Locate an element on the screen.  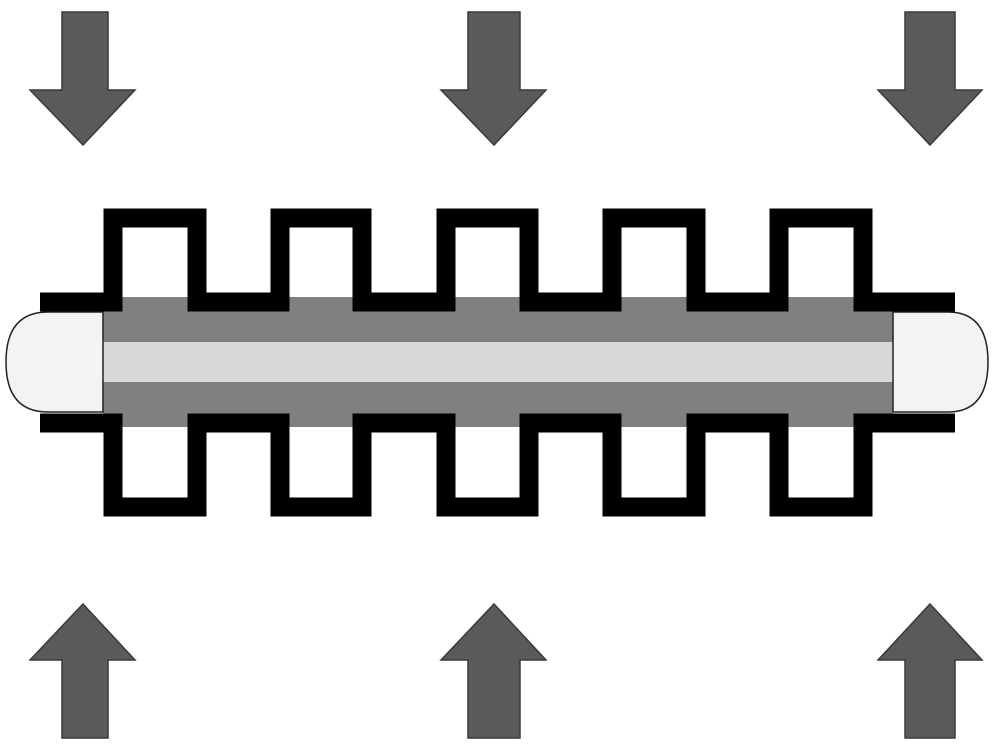
left-end-cap is located at coordinates (54, 362).